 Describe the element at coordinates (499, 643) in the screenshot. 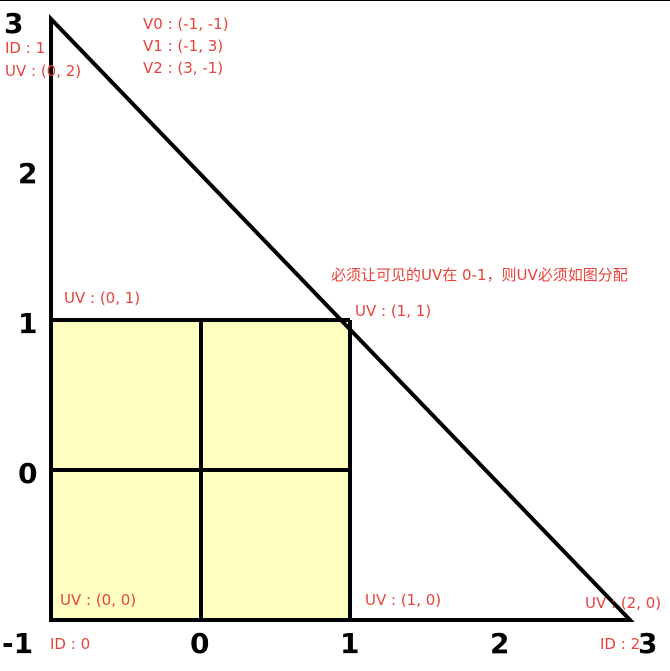

I see `x-tick-2: 2` at that location.